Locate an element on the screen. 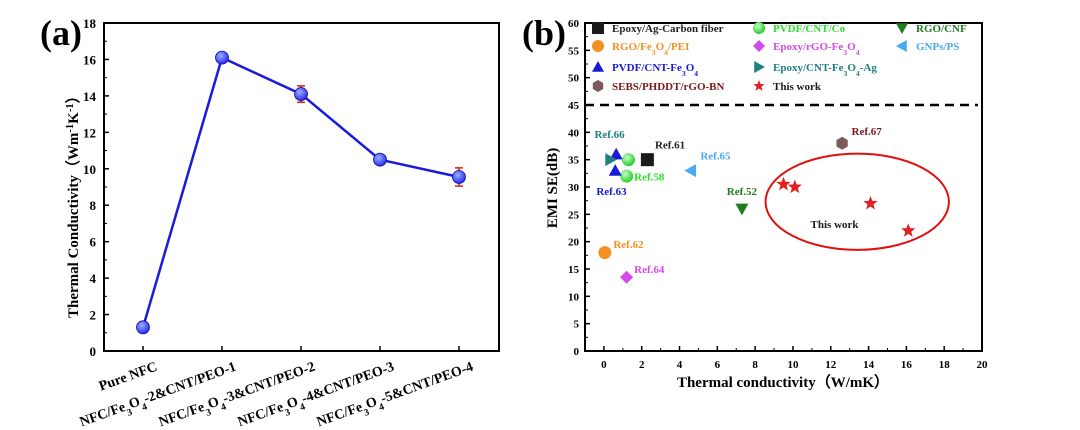 Image resolution: width=1080 pixels, height=430 pixels. legend-label: Epoxy/CNT-Fe3O4-Ag is located at coordinates (825, 70).